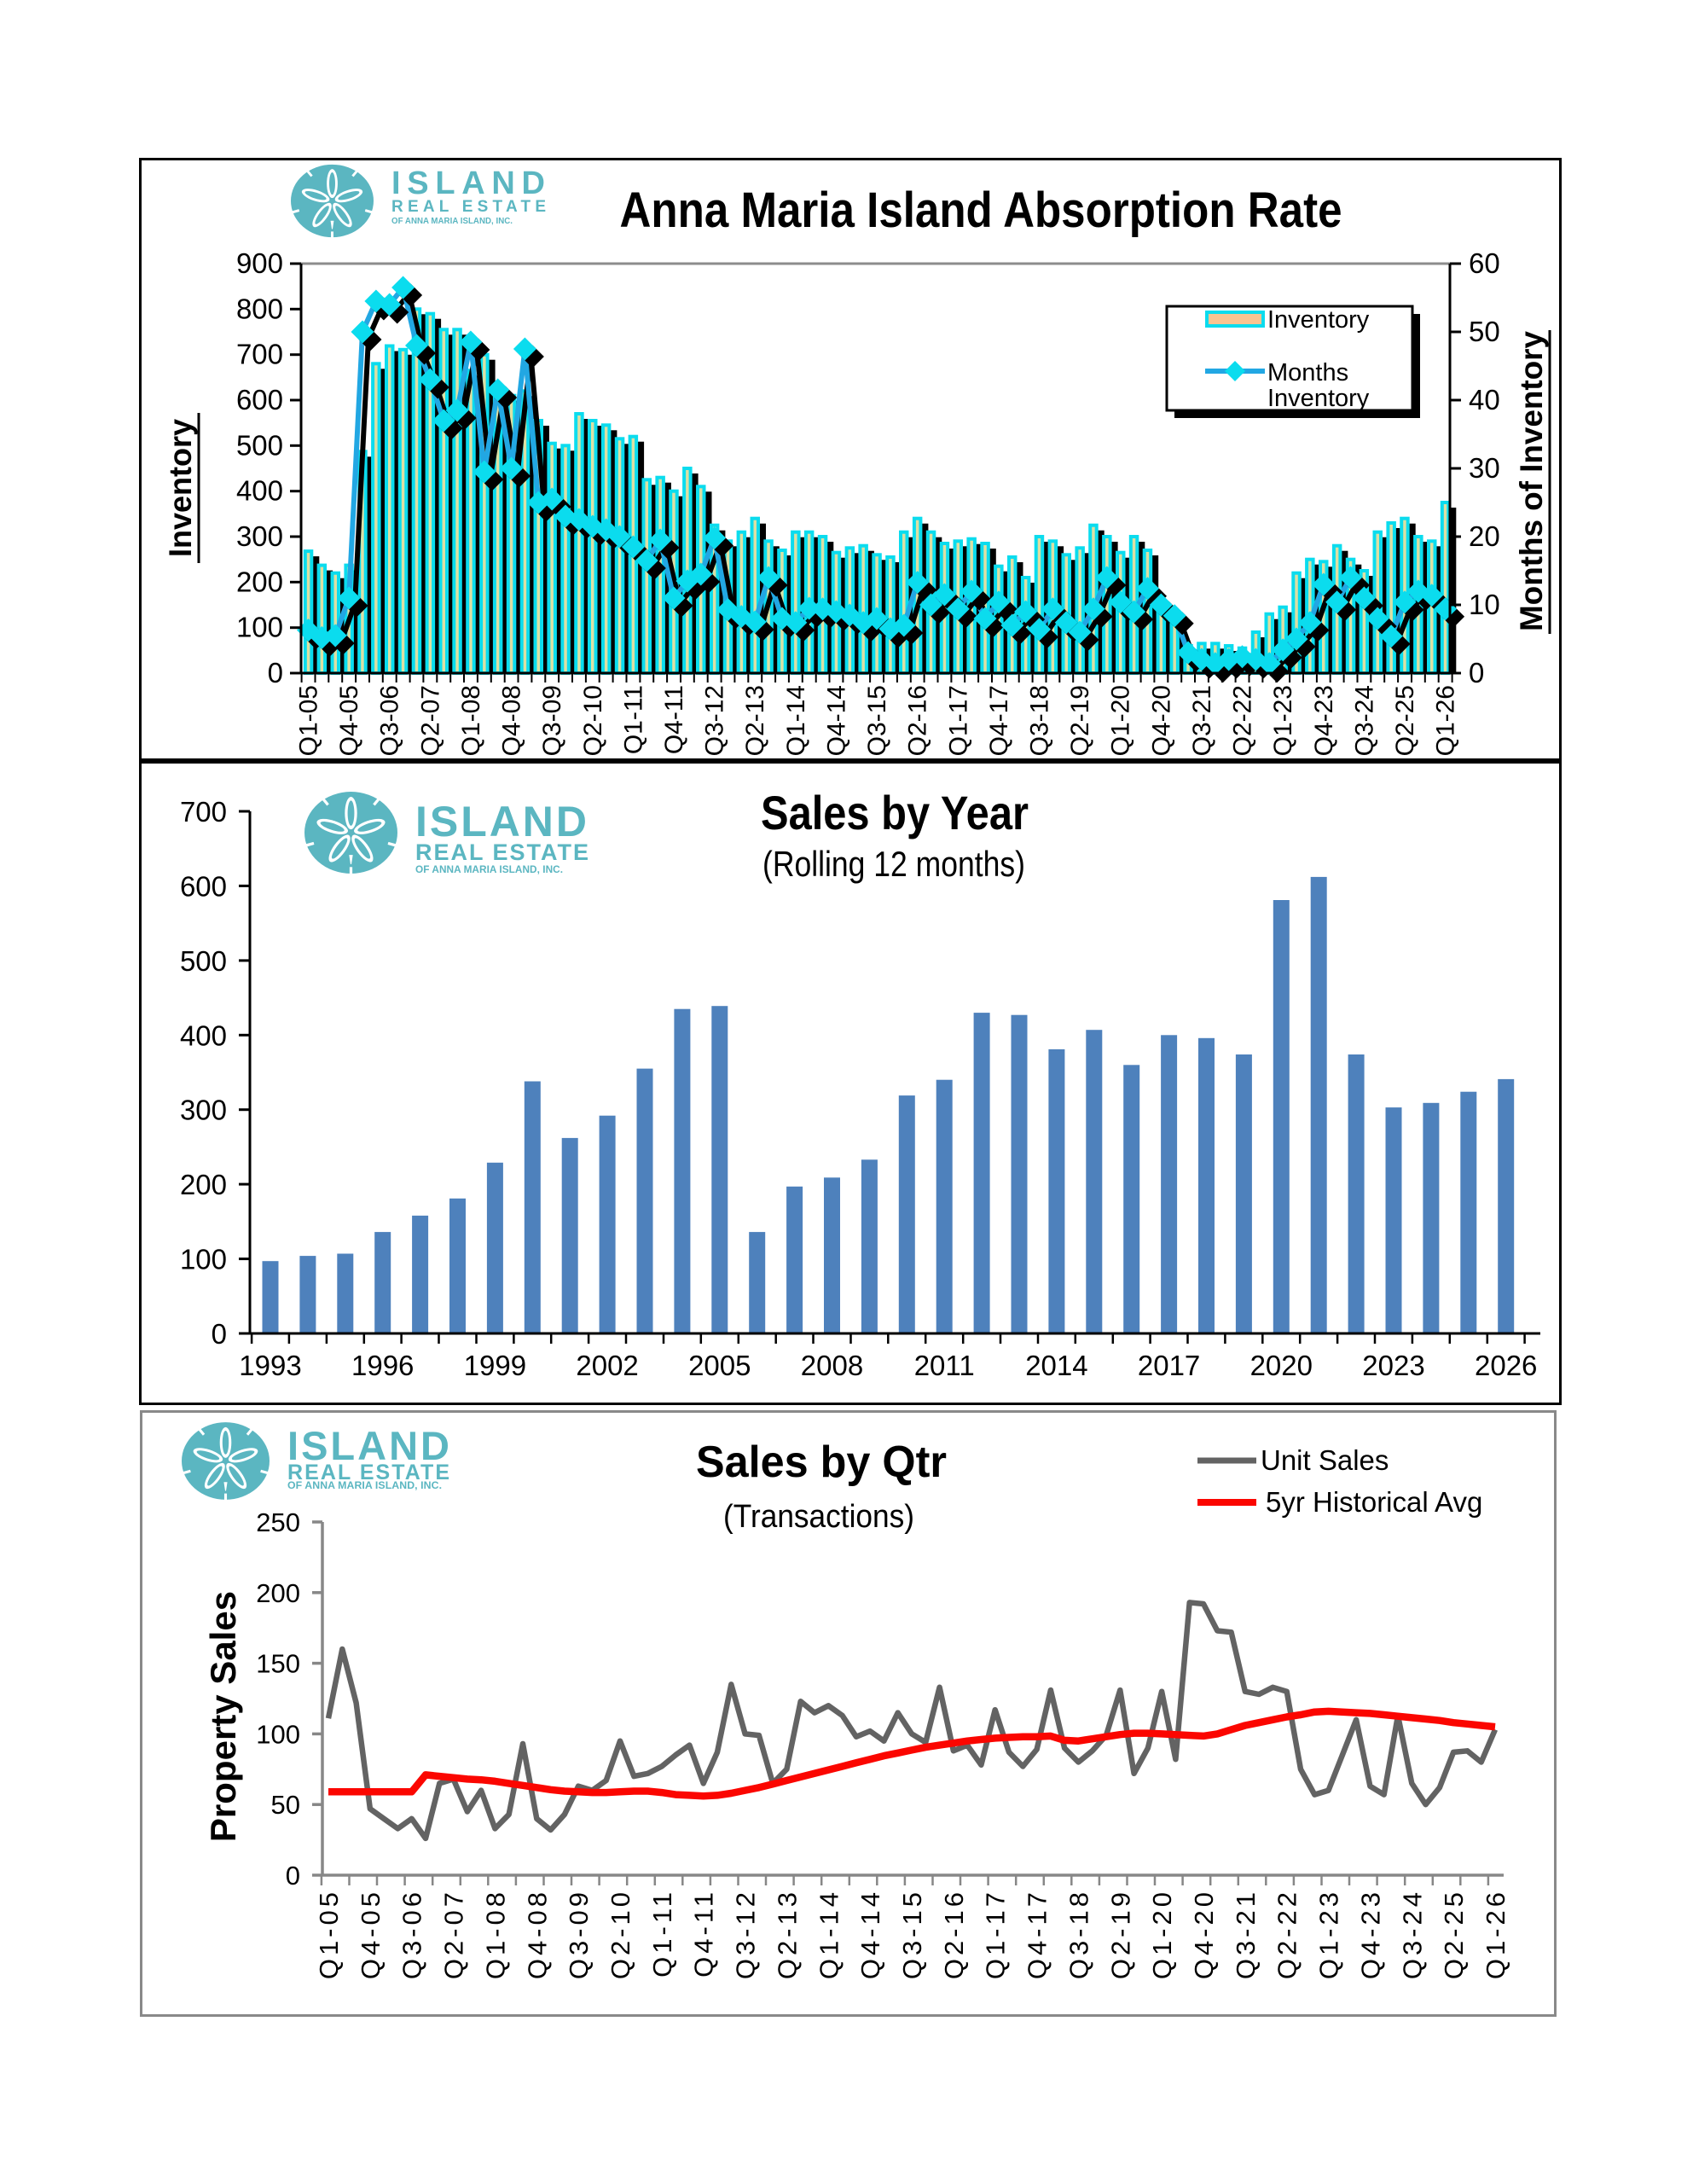  Describe the element at coordinates (1484, 604) in the screenshot. I see `svg-text: 10` at that location.